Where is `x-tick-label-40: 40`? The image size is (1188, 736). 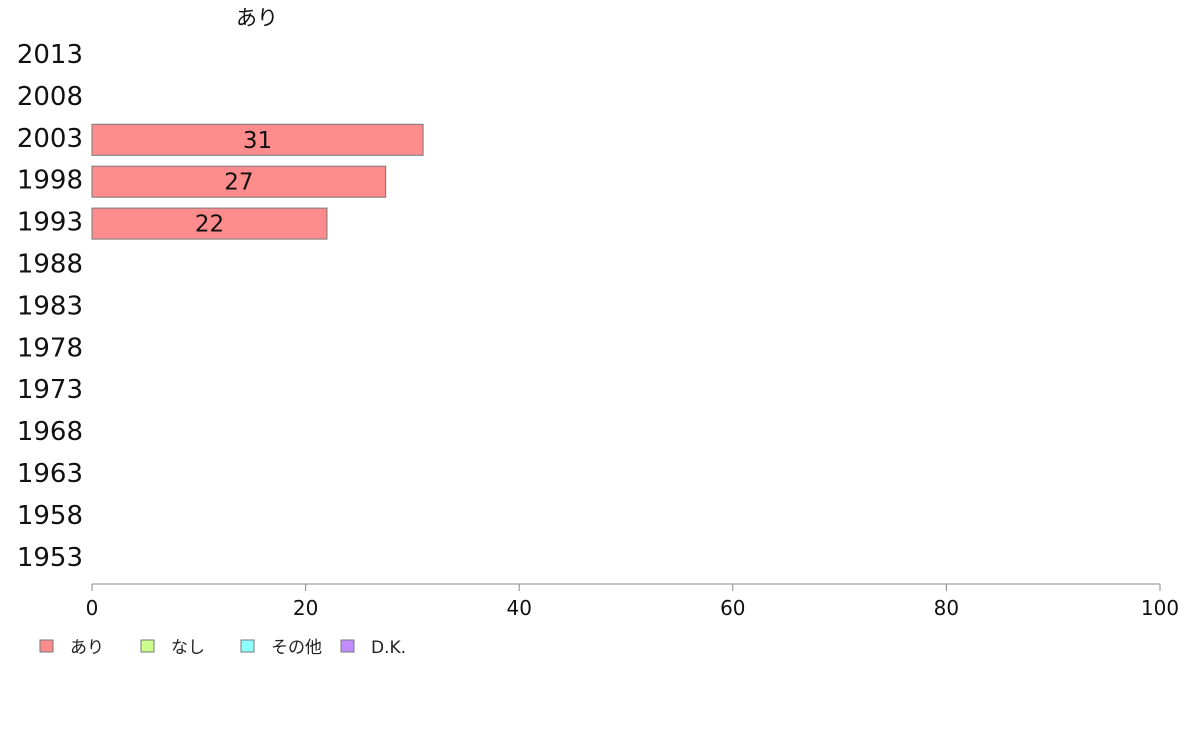 x-tick-label-40: 40 is located at coordinates (518, 608).